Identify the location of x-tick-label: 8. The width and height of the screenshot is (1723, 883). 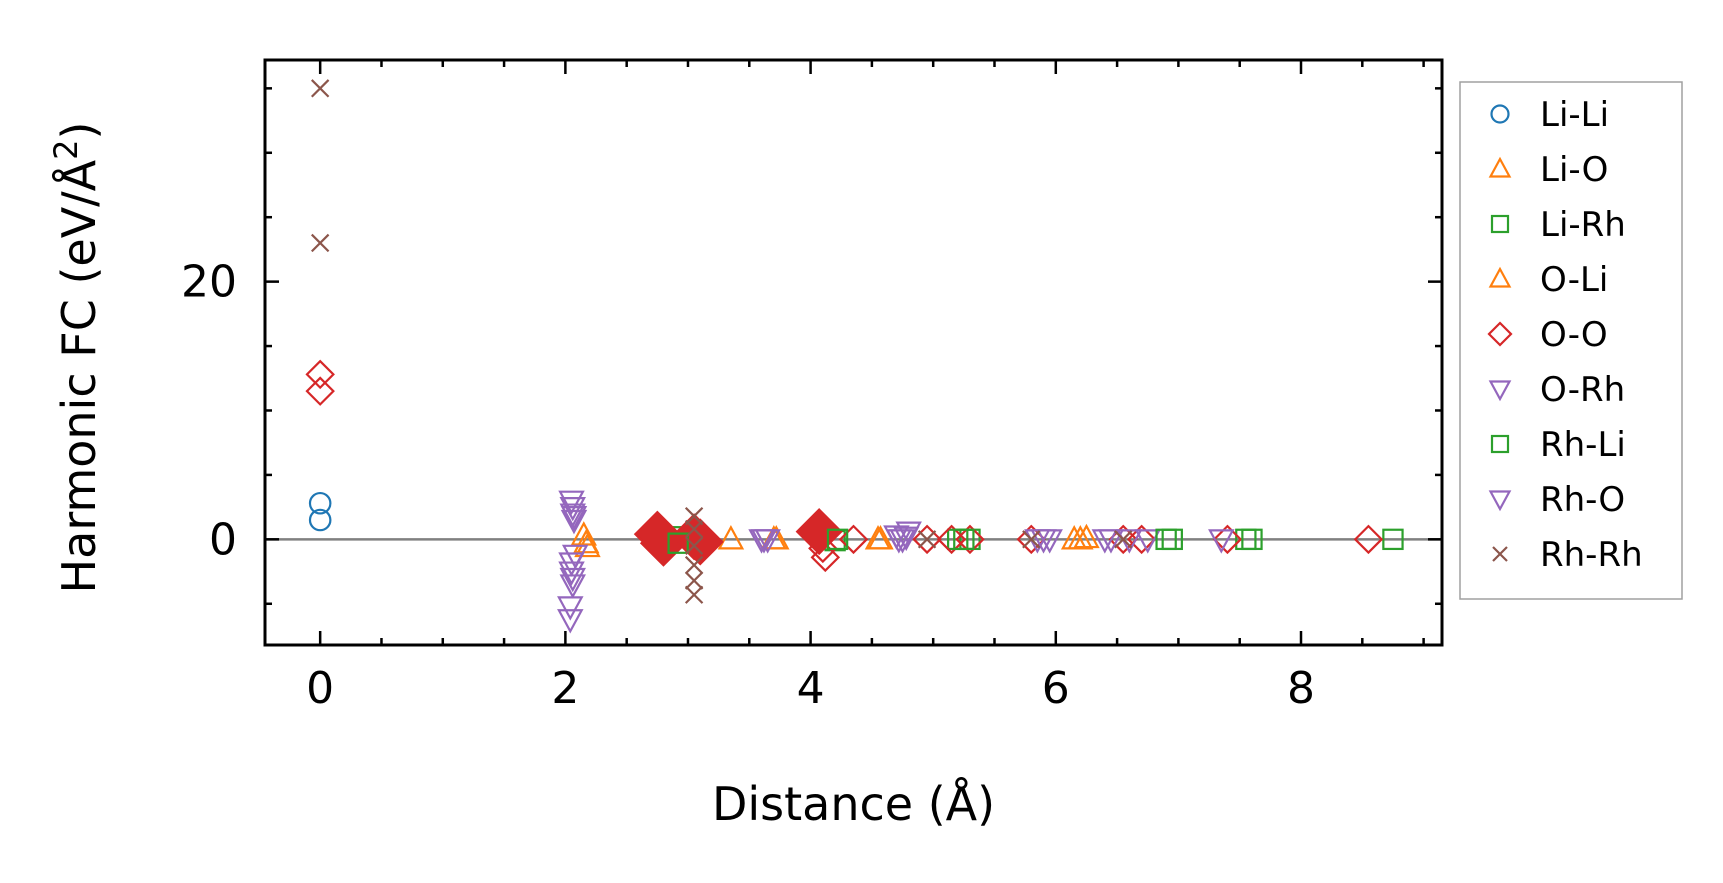
(1301, 688).